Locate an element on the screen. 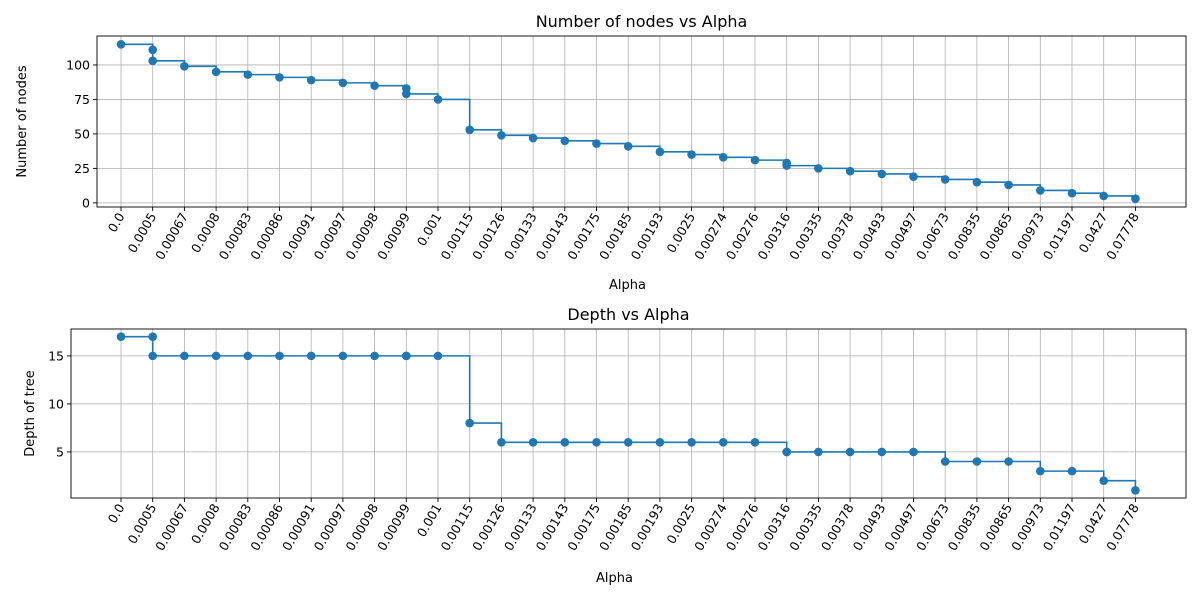  y-axis-label: Number of nodes is located at coordinates (22, 121).